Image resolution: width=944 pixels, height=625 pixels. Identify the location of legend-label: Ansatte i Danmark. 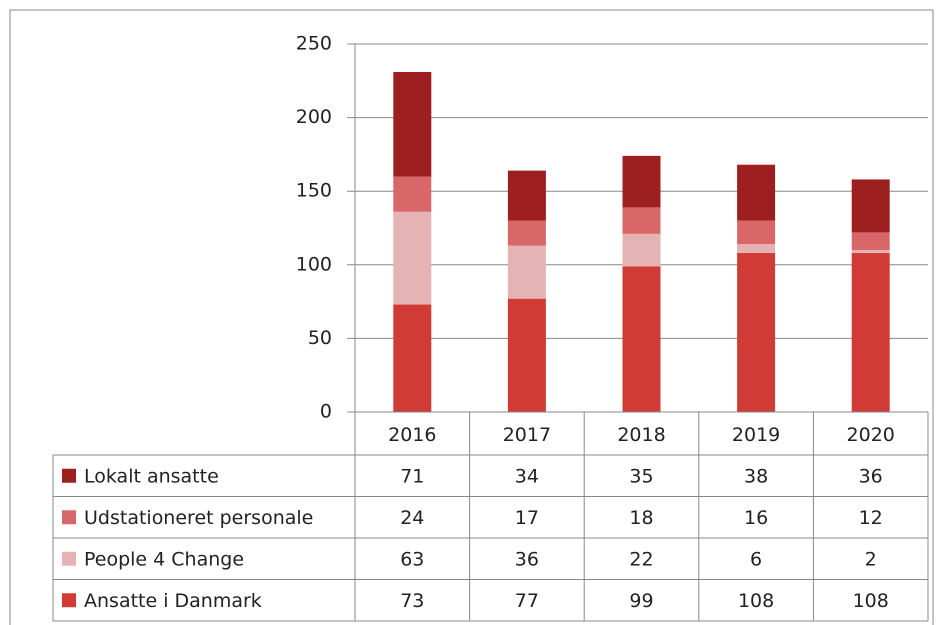
(173, 601).